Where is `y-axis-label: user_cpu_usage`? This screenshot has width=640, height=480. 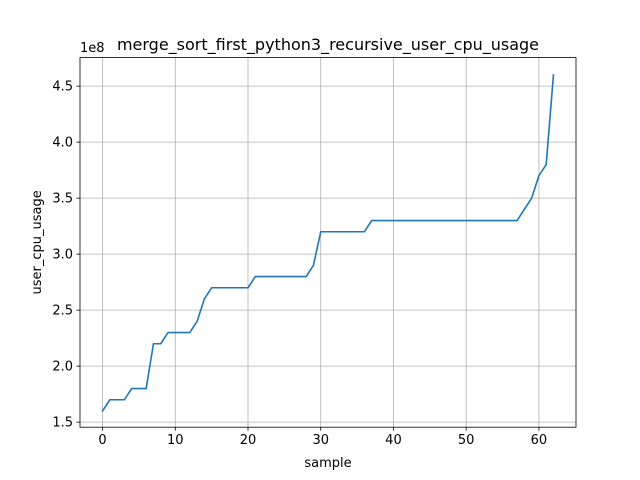
y-axis-label: user_cpu_usage is located at coordinates (37, 242).